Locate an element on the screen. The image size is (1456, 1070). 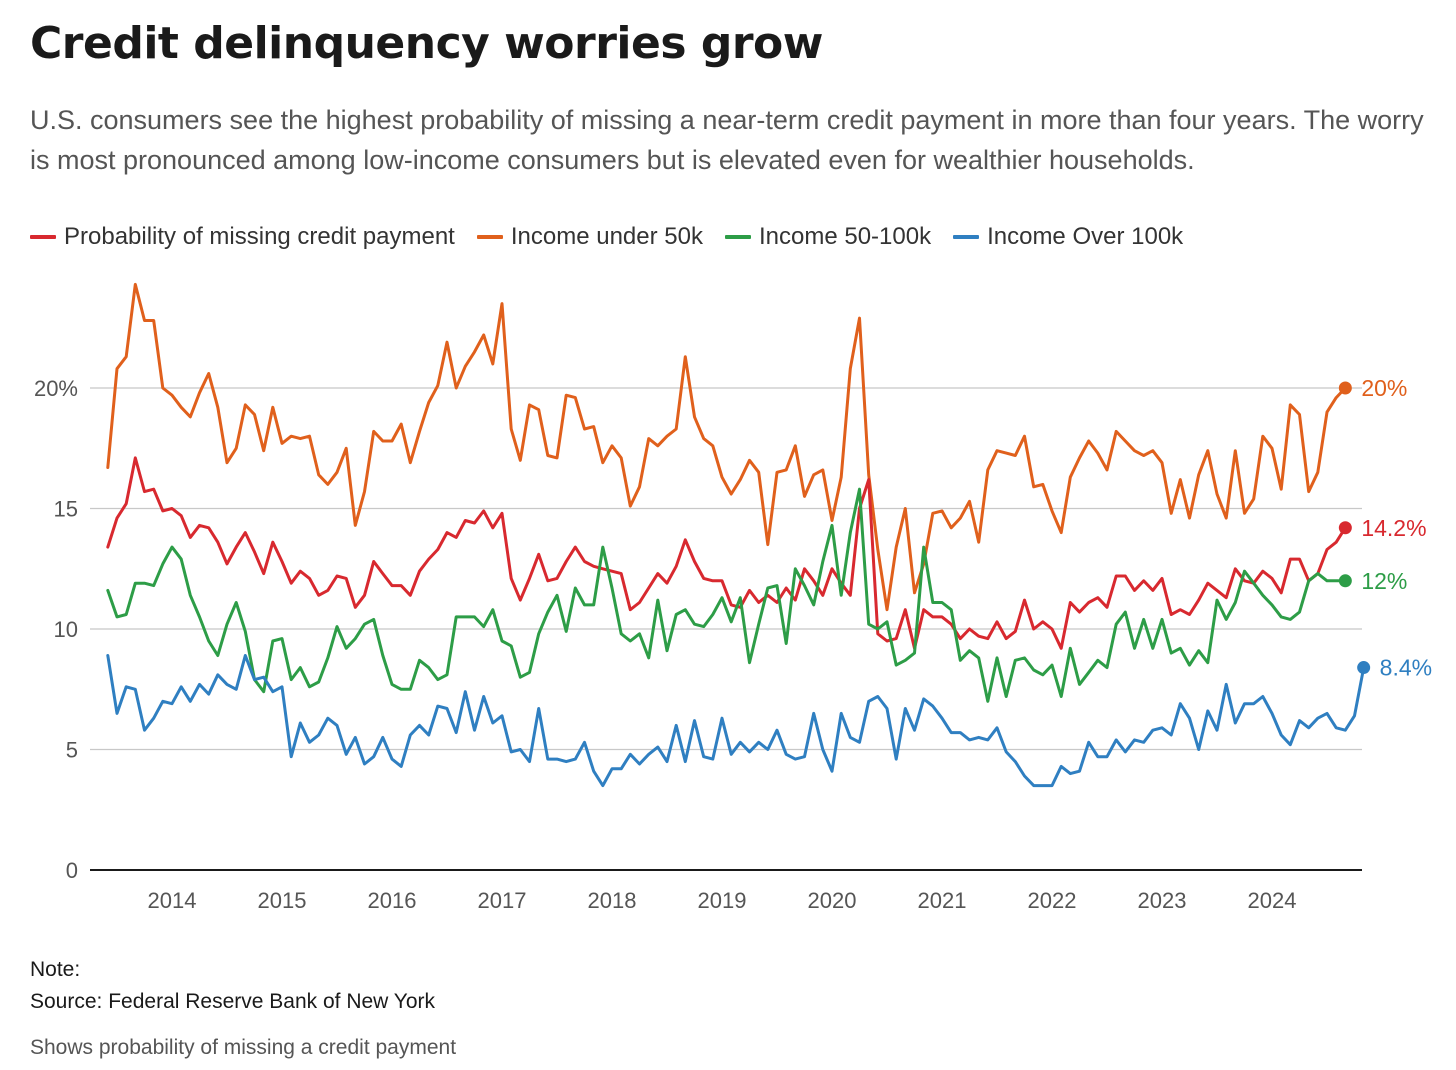
legend-item-income-over-100k: Income Over 100k is located at coordinates (1068, 237).